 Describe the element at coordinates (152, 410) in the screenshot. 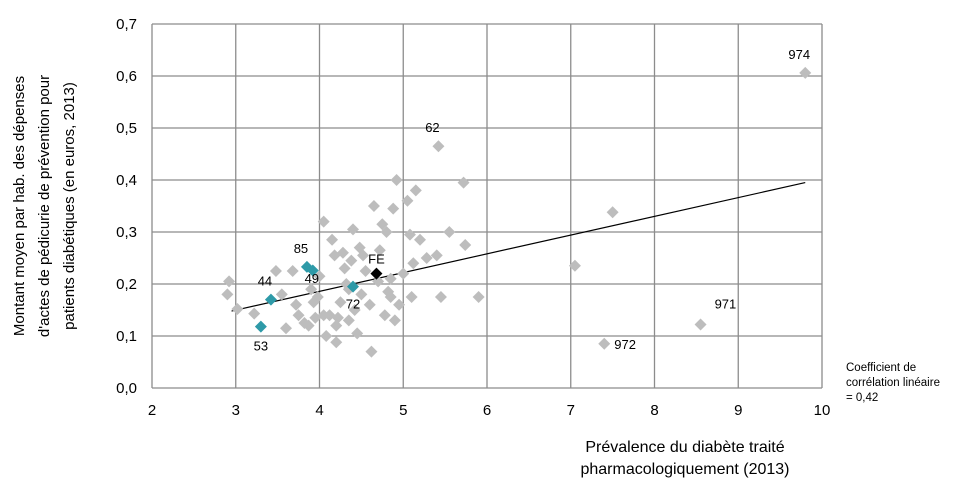

I see `x-tick-label: 2` at that location.